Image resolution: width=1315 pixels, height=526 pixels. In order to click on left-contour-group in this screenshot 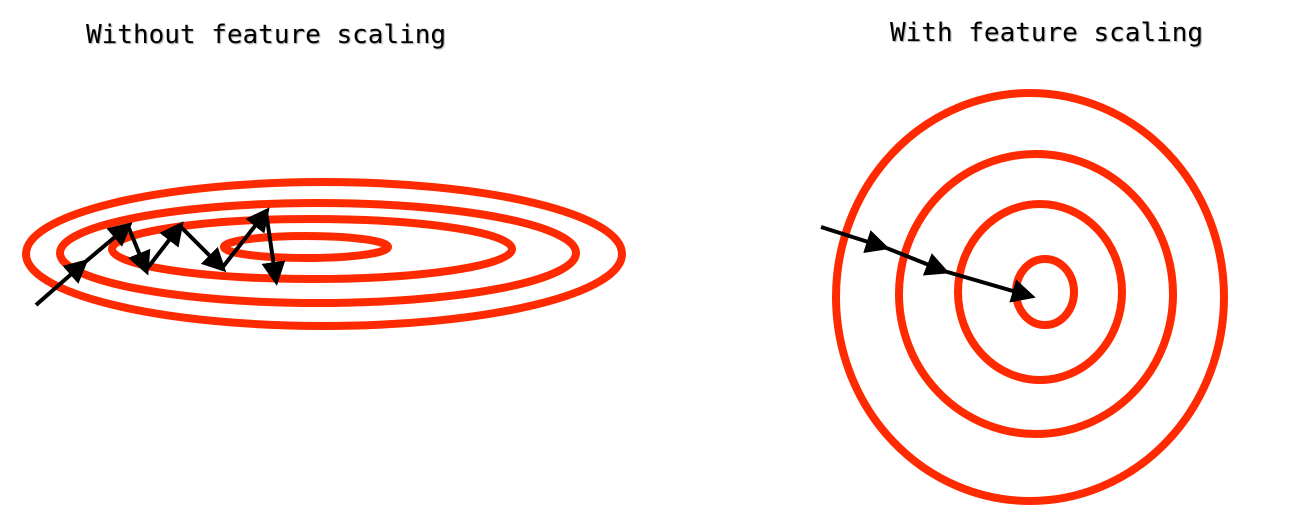, I will do `click(324, 254)`.